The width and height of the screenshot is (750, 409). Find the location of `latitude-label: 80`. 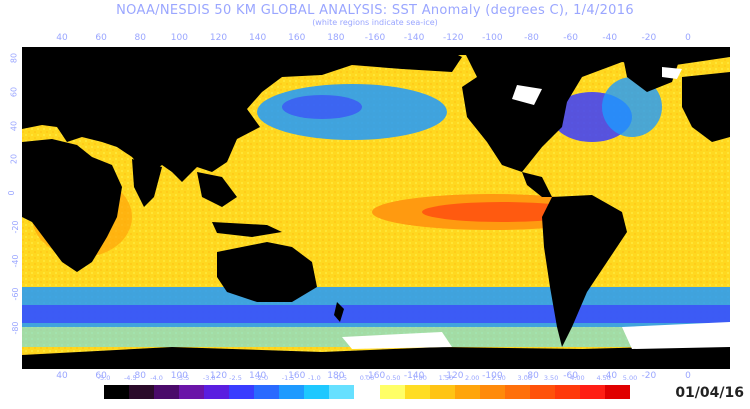

latitude-label: 80 is located at coordinates (14, 58).